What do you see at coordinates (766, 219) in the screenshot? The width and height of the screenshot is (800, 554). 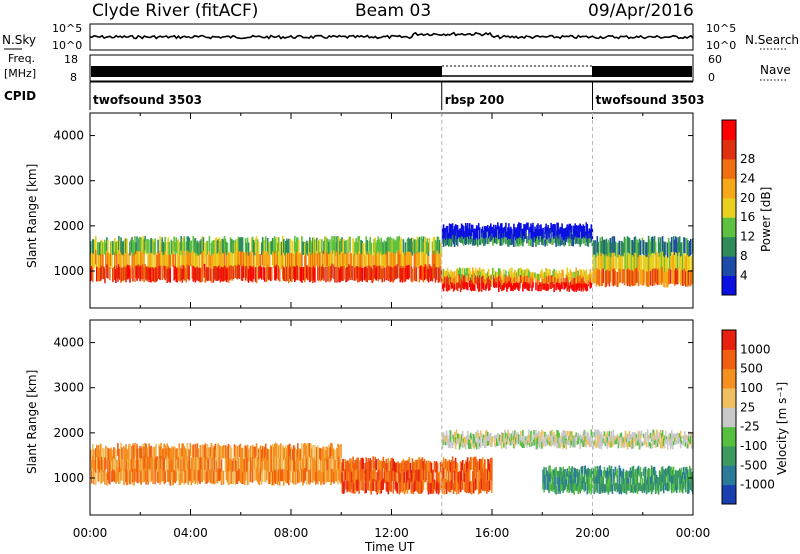 I see `power-colorbar-label: Power [dB]` at bounding box center [766, 219].